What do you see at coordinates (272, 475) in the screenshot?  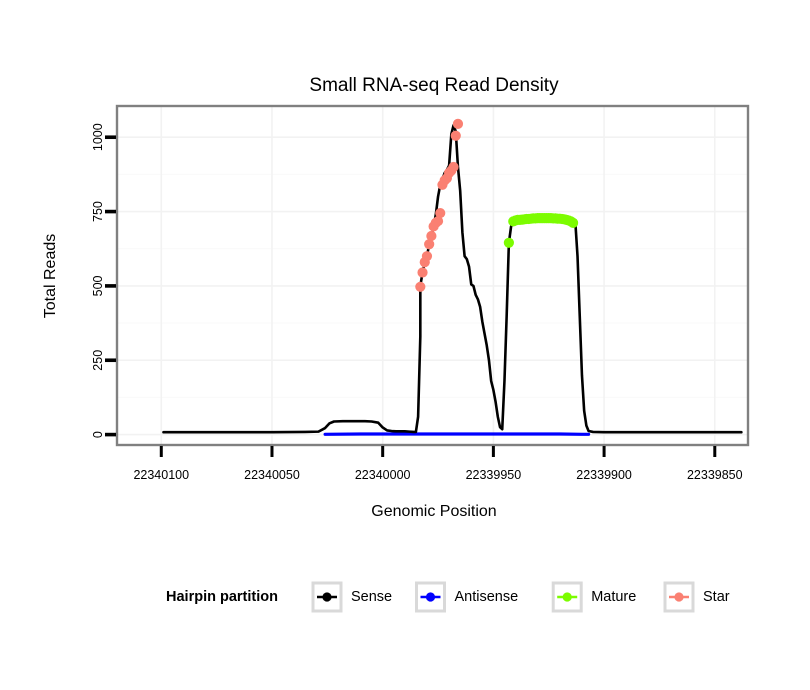 I see `x-tick-label: 22340050` at bounding box center [272, 475].